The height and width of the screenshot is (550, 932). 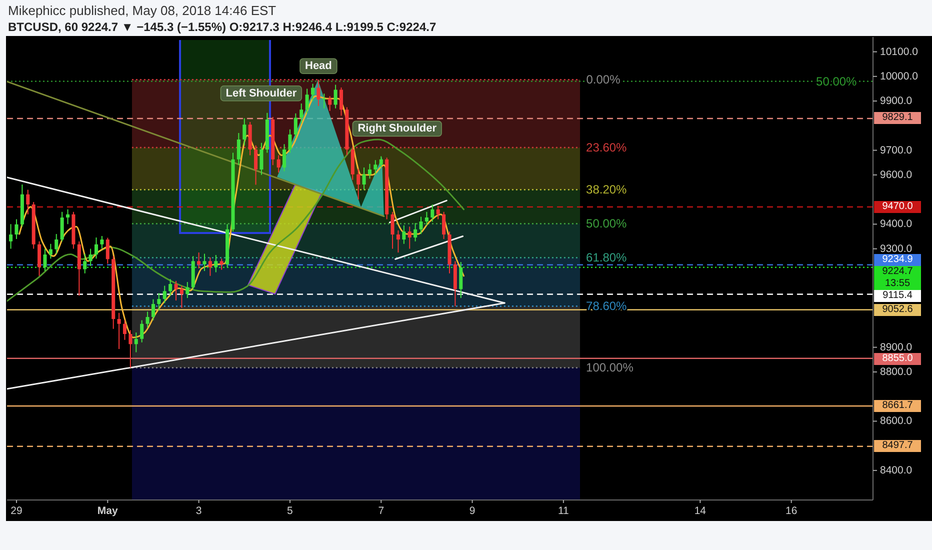 I want to click on band-label: 61.80%, so click(x=607, y=257).